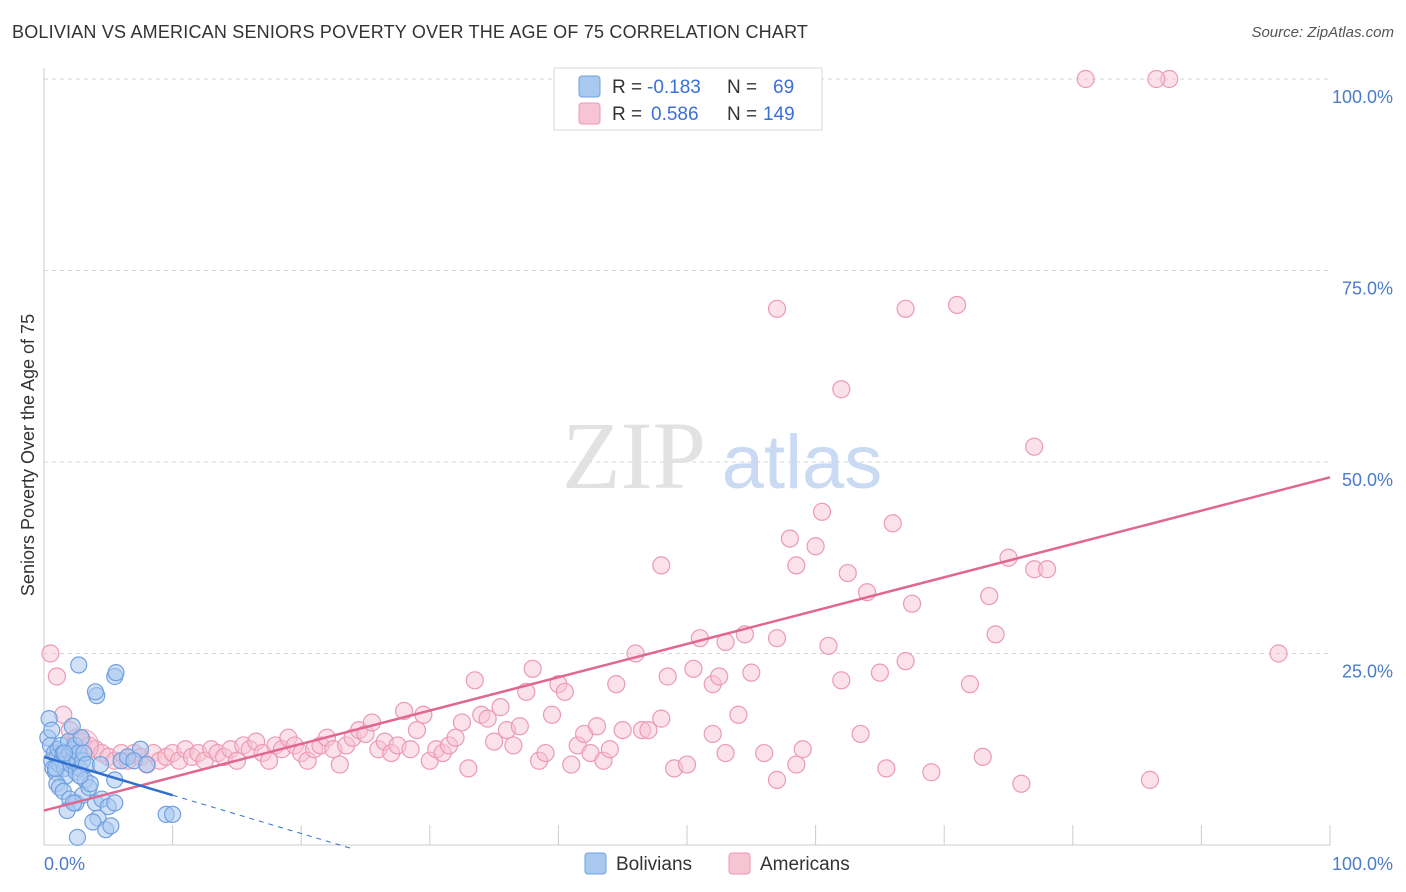  I want to click on bolivians-swatch, so click(589, 86).